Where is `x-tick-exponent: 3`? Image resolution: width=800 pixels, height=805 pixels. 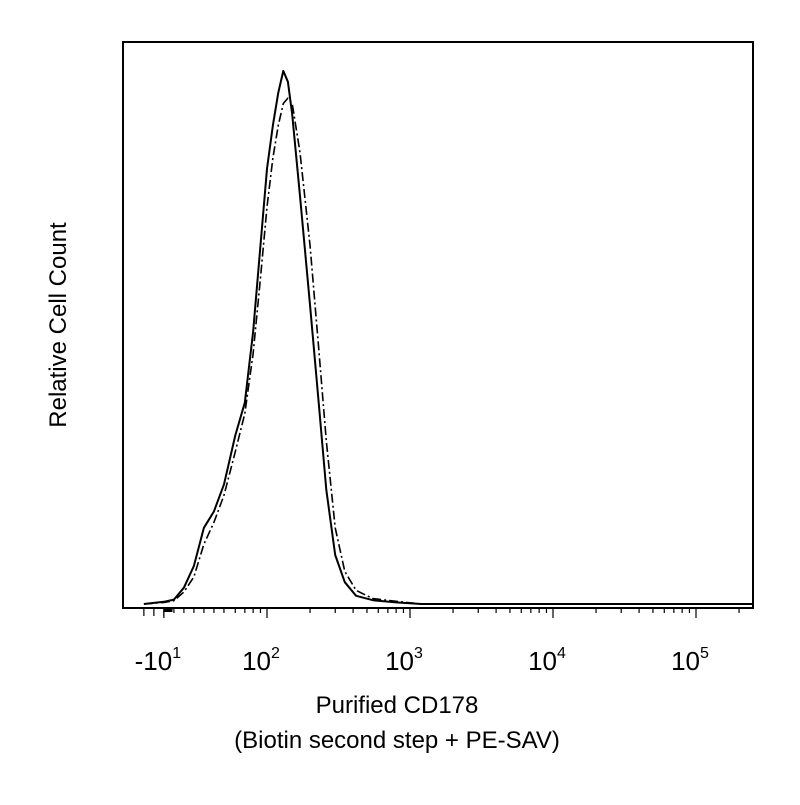
x-tick-exponent: 3 is located at coordinates (418, 653).